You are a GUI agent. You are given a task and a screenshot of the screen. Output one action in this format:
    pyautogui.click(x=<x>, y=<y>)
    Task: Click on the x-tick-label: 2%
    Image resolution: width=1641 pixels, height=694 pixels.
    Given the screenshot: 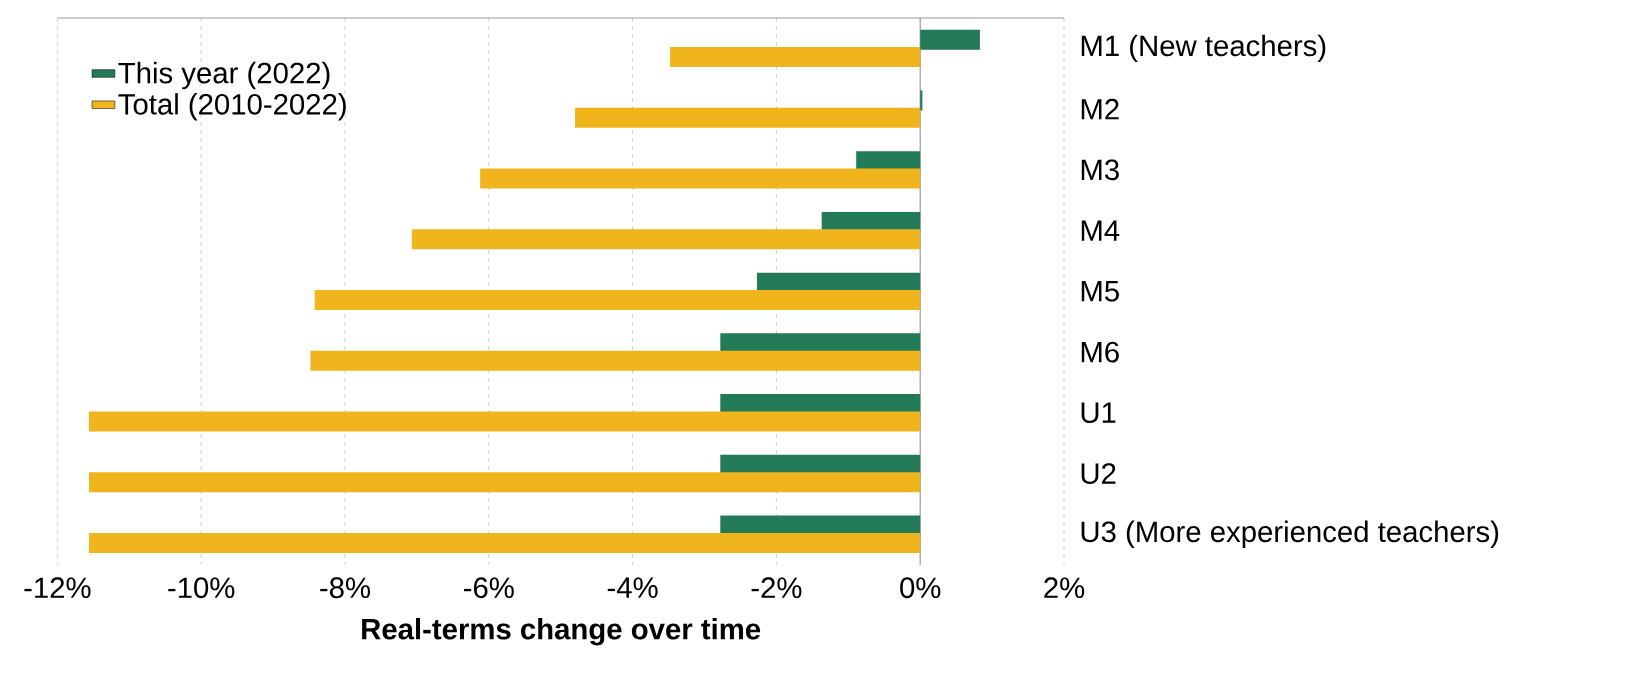 What is the action you would take?
    pyautogui.click(x=1064, y=588)
    